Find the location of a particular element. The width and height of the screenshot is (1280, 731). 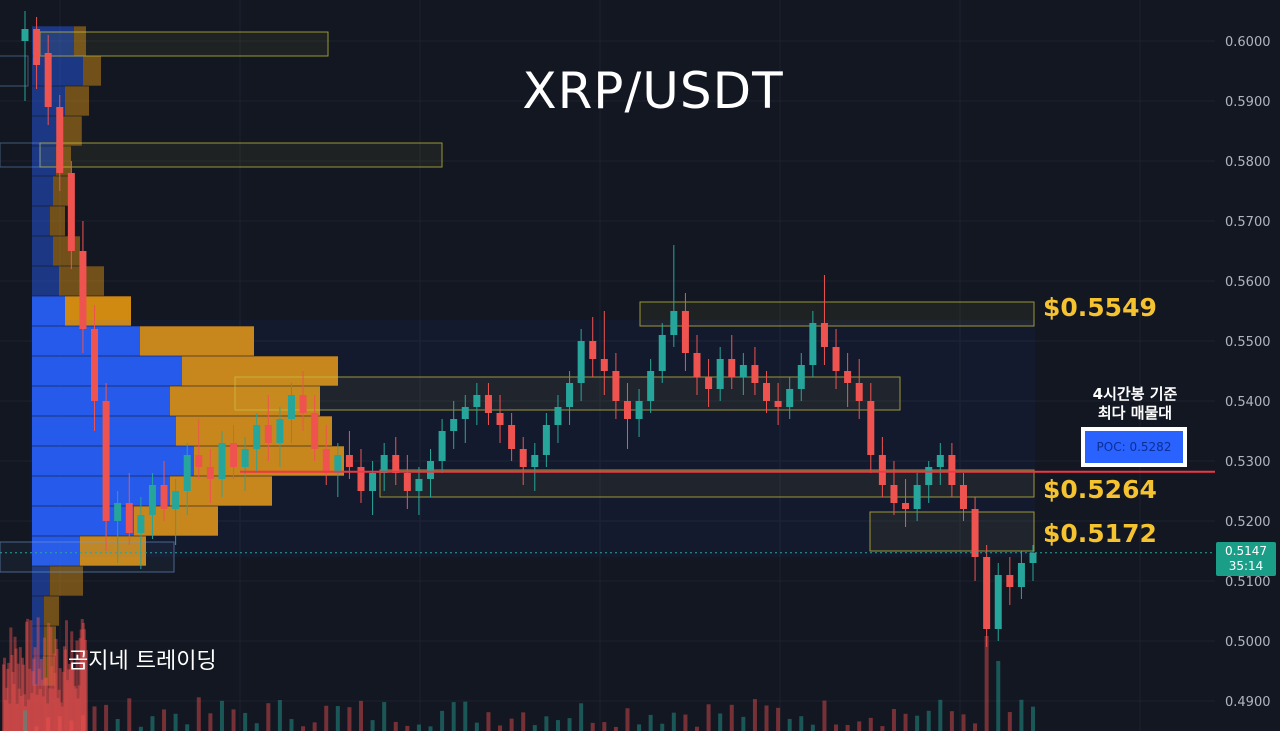

y-tick-label: 0.5000 is located at coordinates (1248, 642).